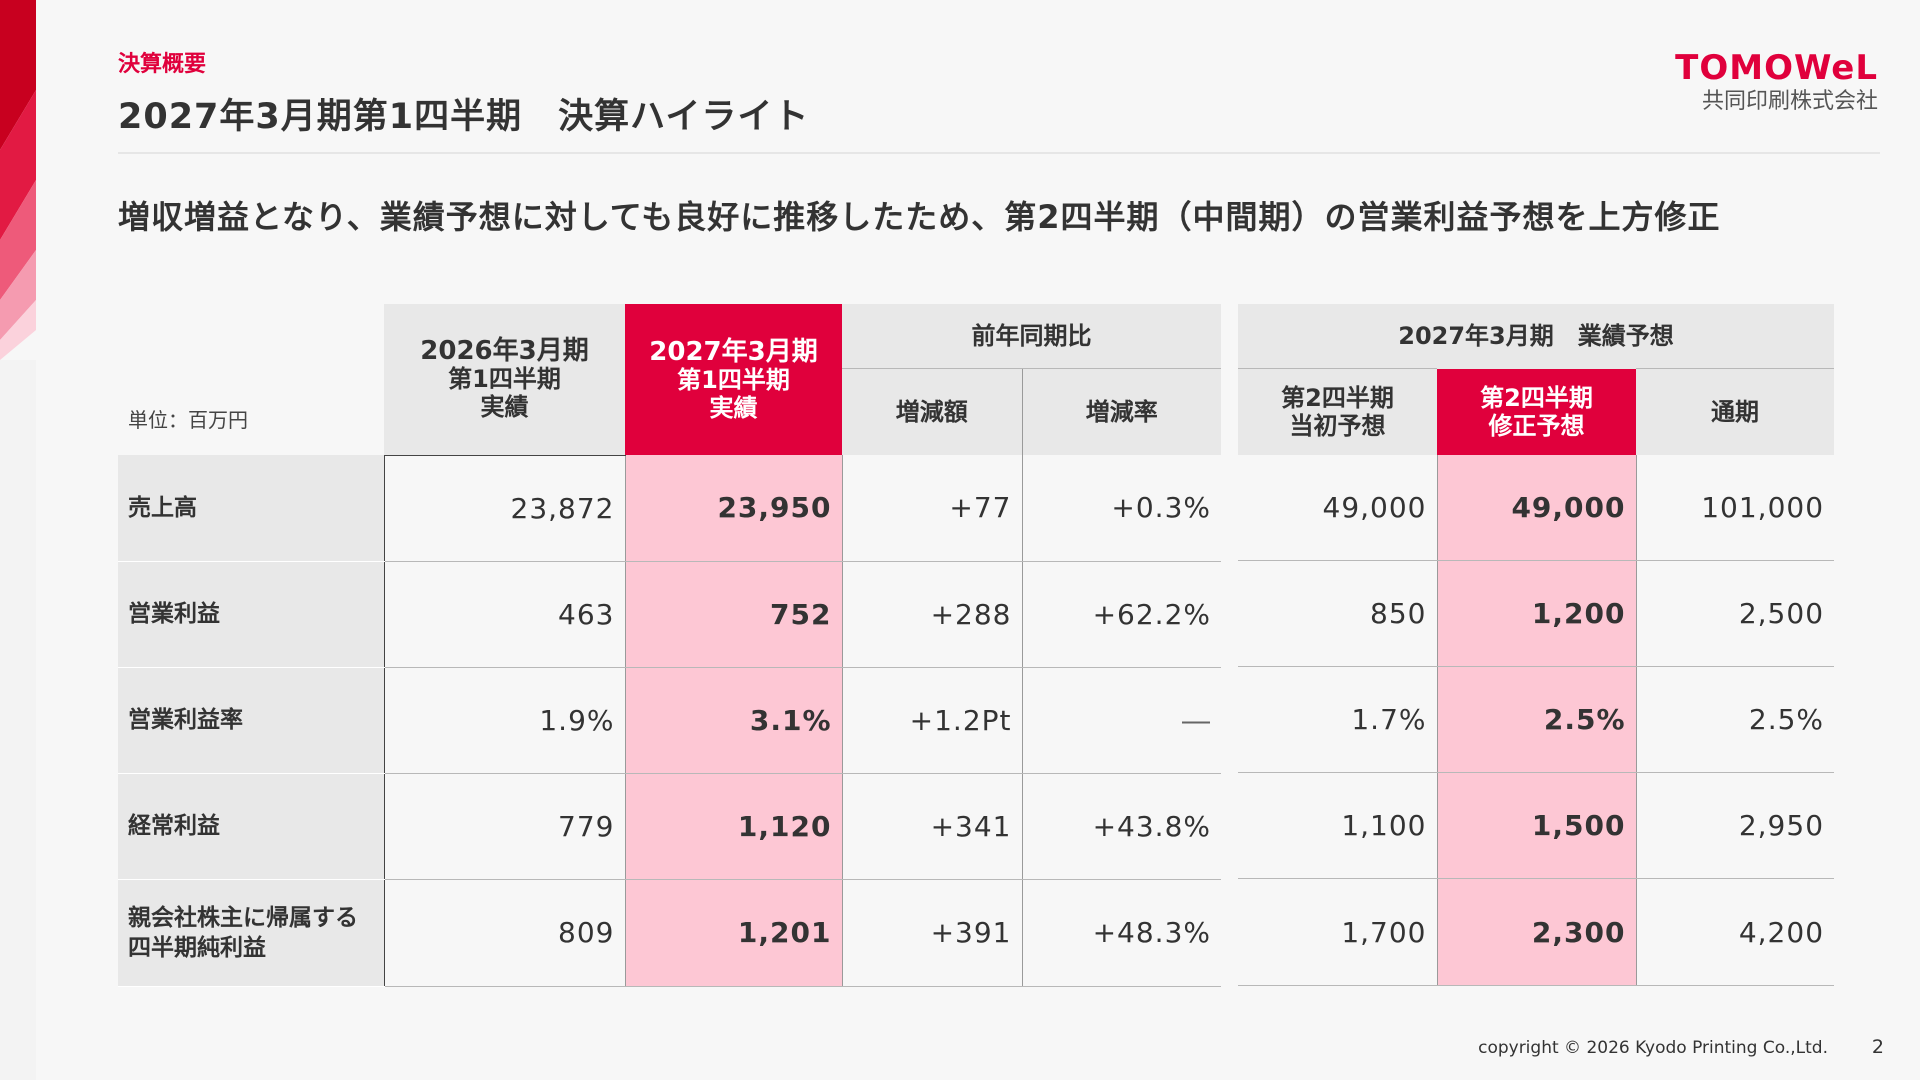 Image resolution: width=1920 pixels, height=1080 pixels. What do you see at coordinates (931, 720) in the screenshot?
I see `cell-diff-operating-margin: +1.2Pt` at bounding box center [931, 720].